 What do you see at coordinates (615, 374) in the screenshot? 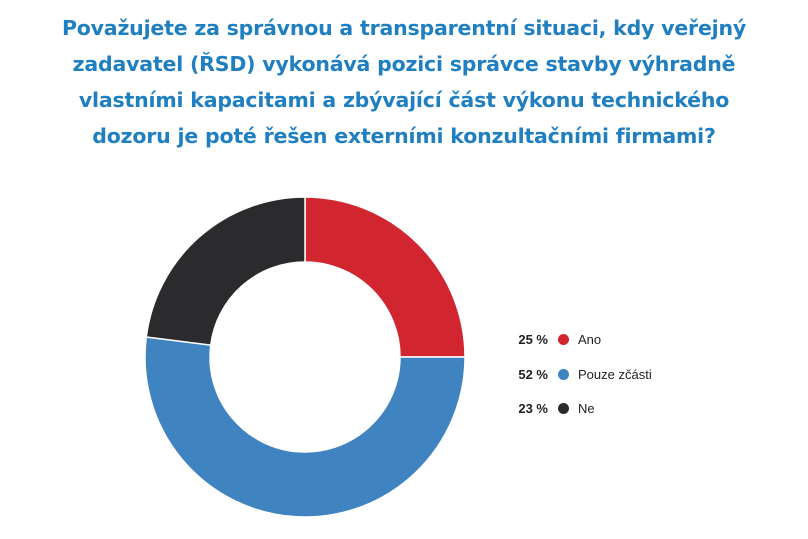
I see `legend-label: Pouze zčásti` at bounding box center [615, 374].